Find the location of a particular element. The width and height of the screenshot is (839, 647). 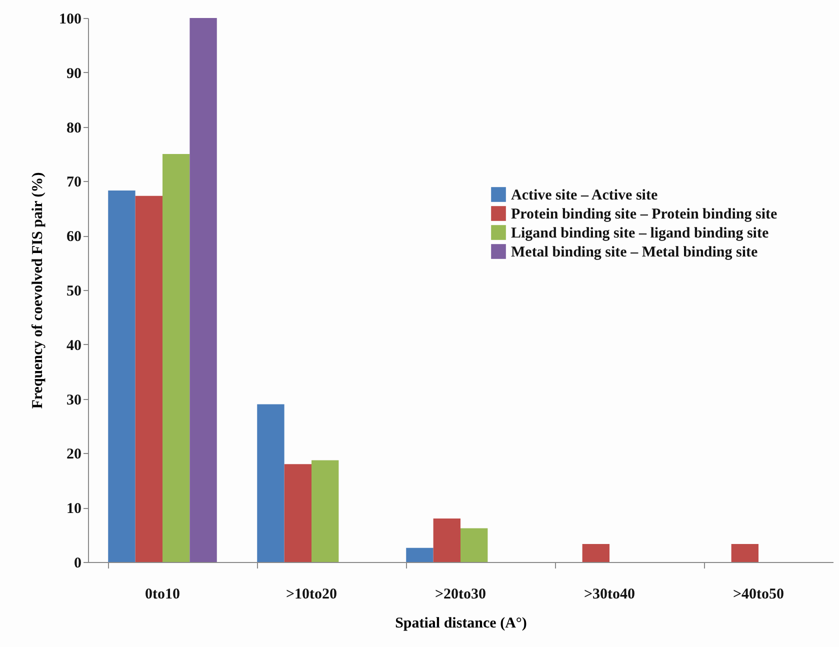

legend-label: Protein binding site – Protein binding site is located at coordinates (644, 214).